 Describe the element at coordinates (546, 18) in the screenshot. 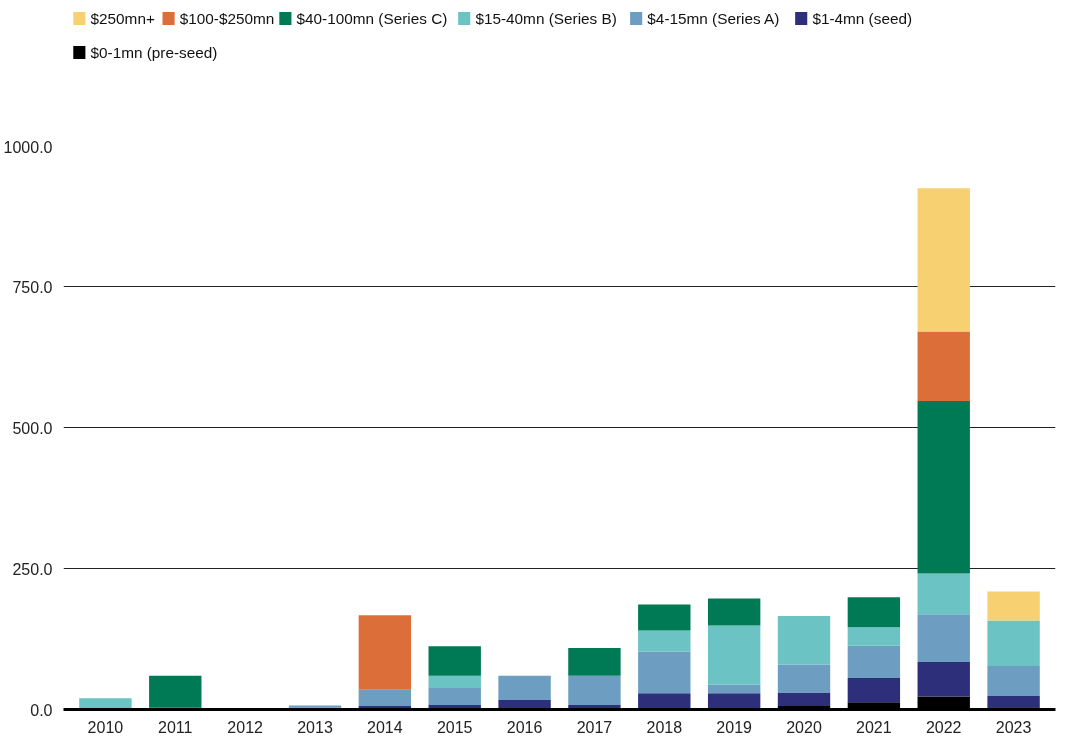

I see `legend-label: $15-40mn (Series B)` at that location.